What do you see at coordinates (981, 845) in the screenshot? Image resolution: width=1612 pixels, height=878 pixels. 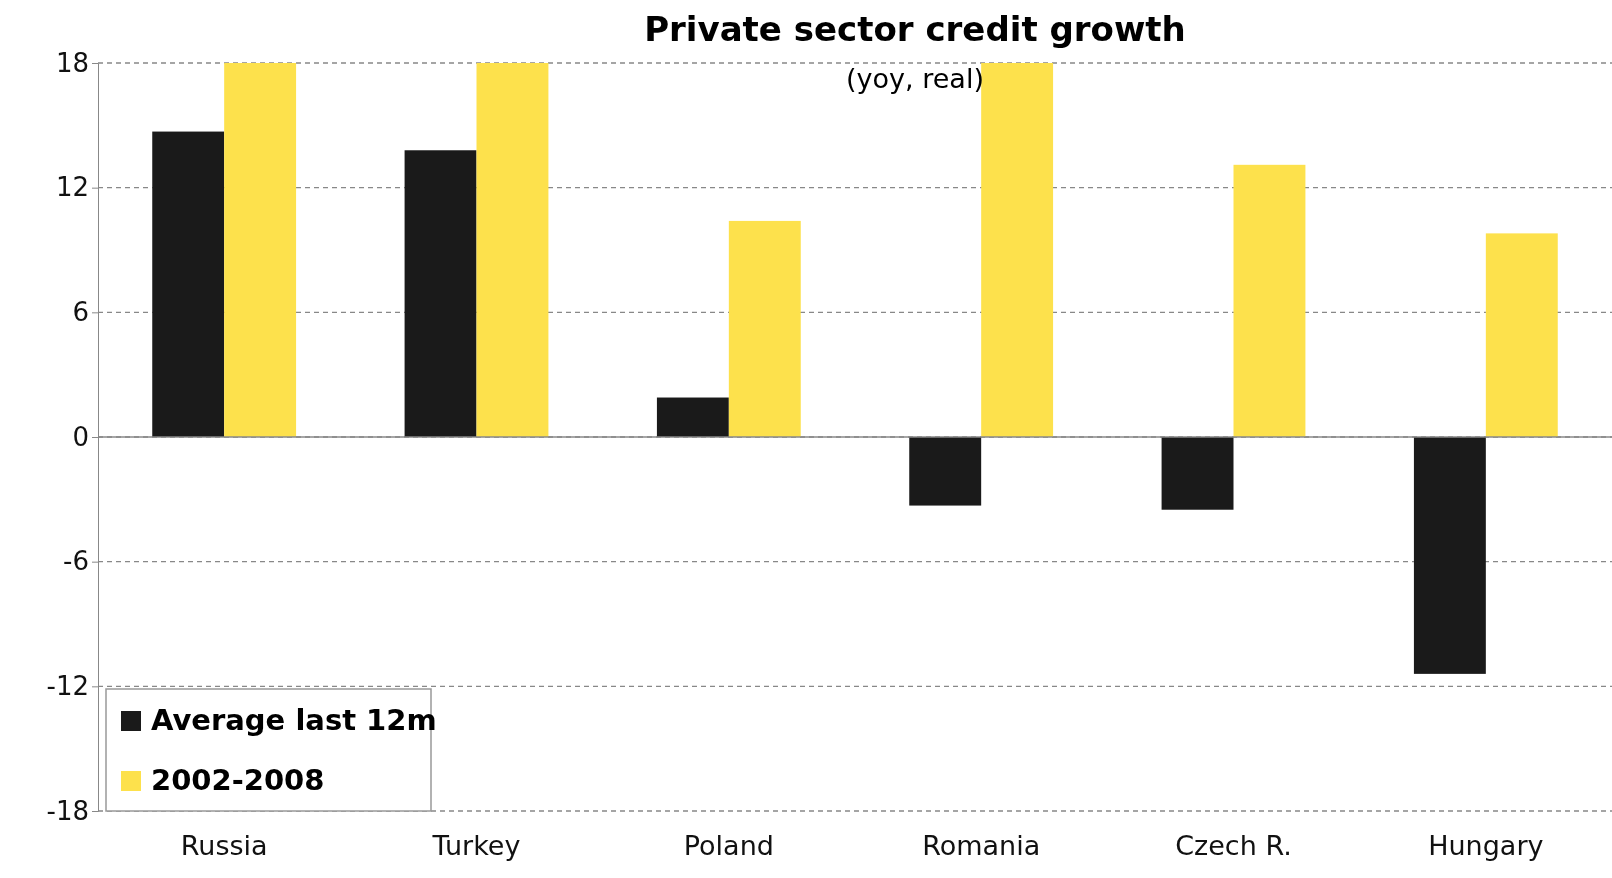 I see `x-tick-label: Romania` at bounding box center [981, 845].